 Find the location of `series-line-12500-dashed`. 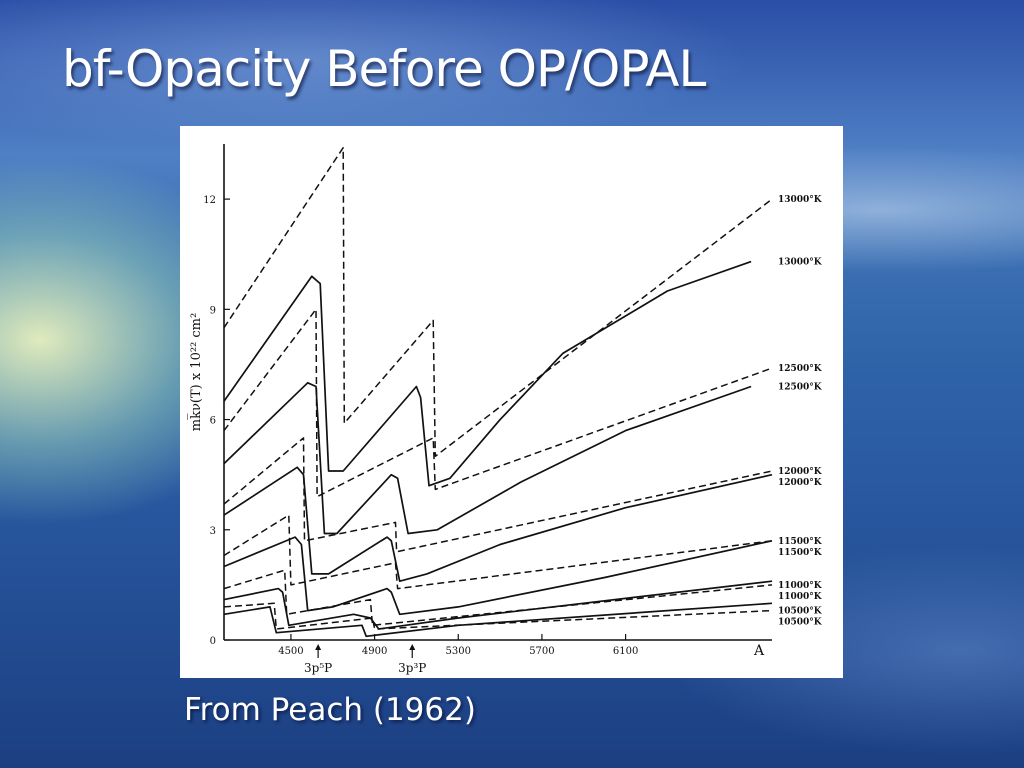

series-line-12500-dashed is located at coordinates (498, 403).